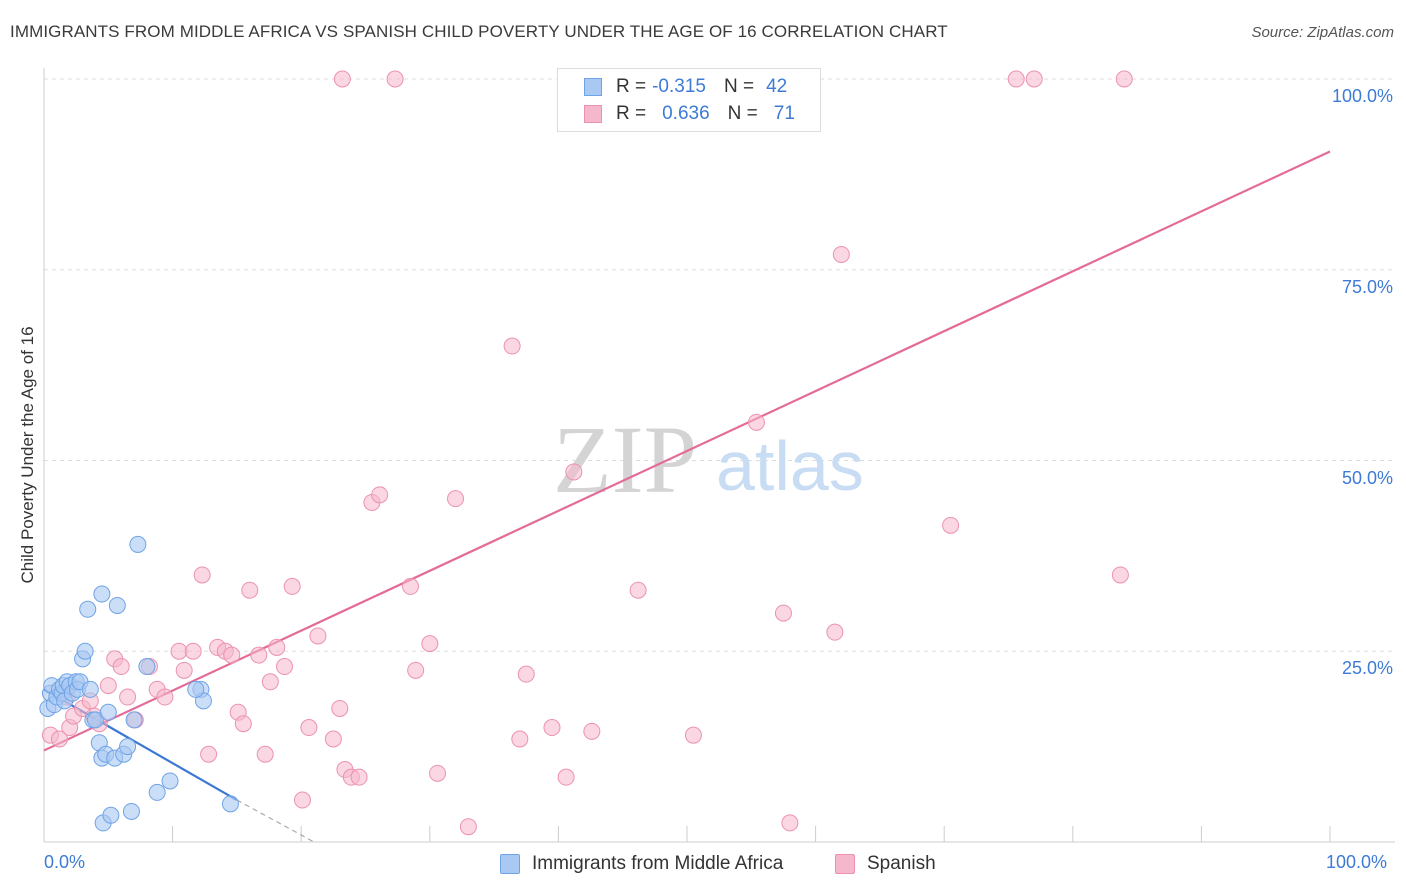 This screenshot has width=1406, height=892. Describe the element at coordinates (625, 459) in the screenshot. I see `watermark-zip: ZIP` at that location.